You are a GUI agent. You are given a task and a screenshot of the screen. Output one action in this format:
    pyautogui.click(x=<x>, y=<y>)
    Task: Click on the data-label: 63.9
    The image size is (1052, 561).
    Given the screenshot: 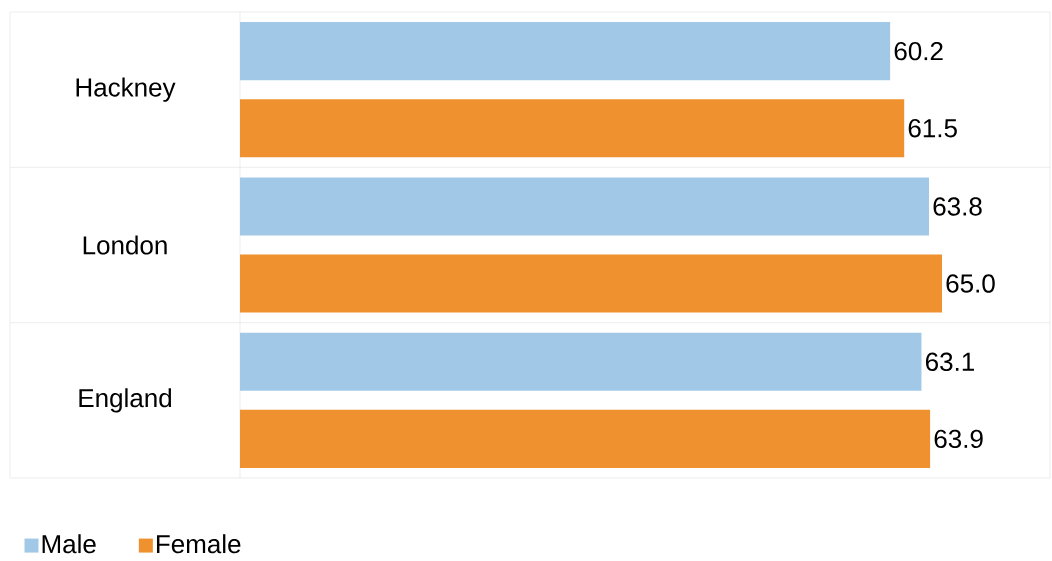 What is the action you would take?
    pyautogui.click(x=958, y=439)
    